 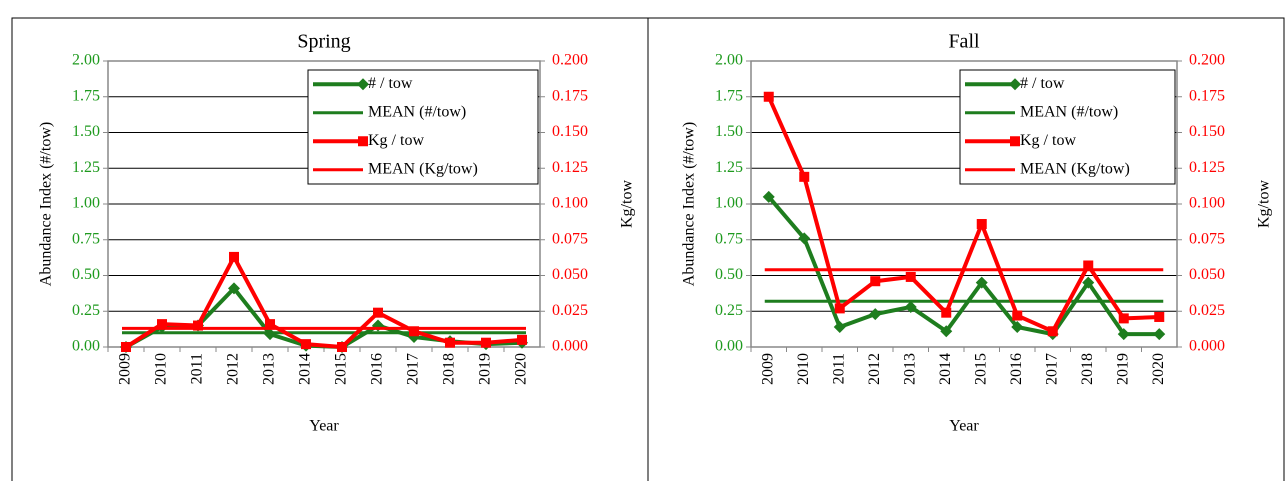 I want to click on y-tick-label: 0.50, so click(x=86, y=274).